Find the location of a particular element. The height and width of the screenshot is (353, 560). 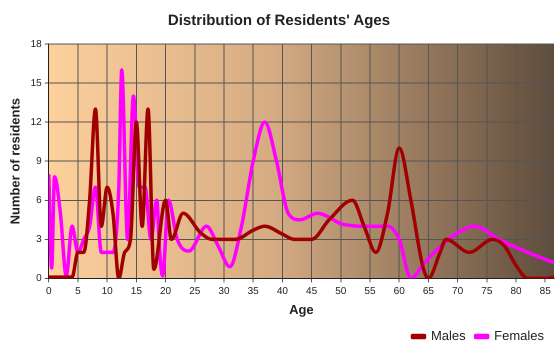

x-tick-label: 30 is located at coordinates (224, 292).